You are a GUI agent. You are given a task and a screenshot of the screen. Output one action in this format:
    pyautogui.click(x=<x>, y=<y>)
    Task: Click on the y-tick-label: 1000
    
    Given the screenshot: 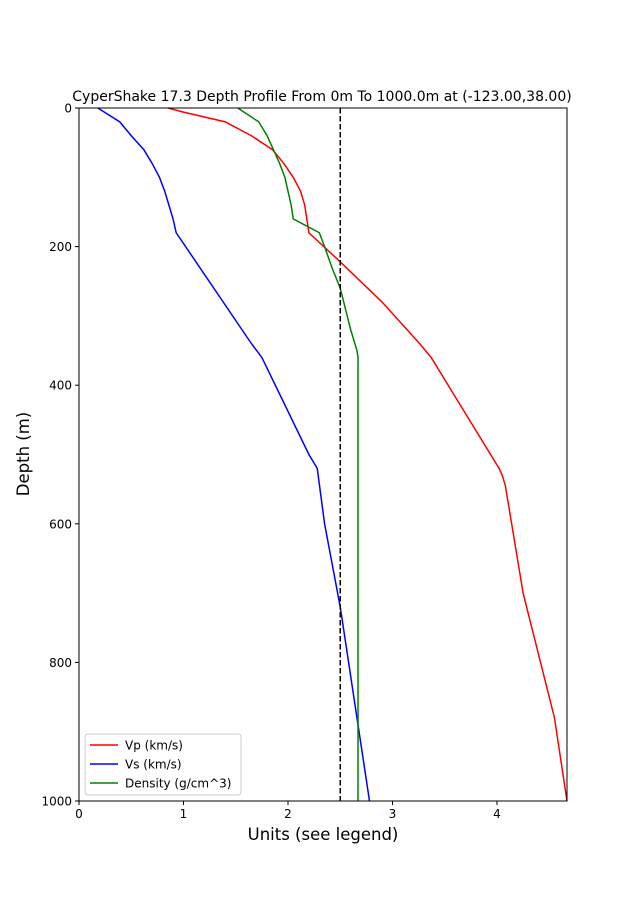 What is the action you would take?
    pyautogui.click(x=56, y=802)
    